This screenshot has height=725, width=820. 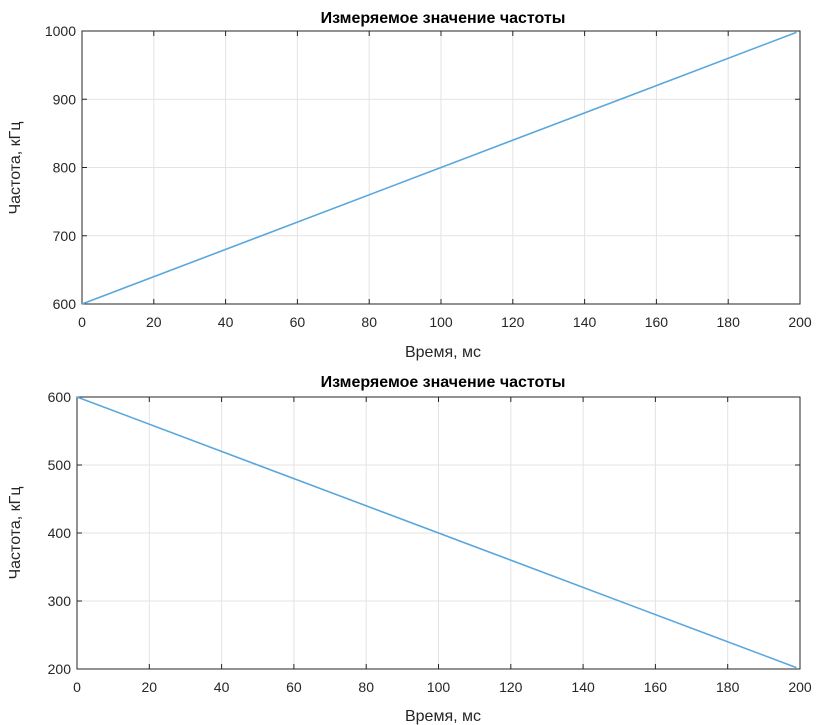 I want to click on y-tick-label: 300, so click(x=60, y=601).